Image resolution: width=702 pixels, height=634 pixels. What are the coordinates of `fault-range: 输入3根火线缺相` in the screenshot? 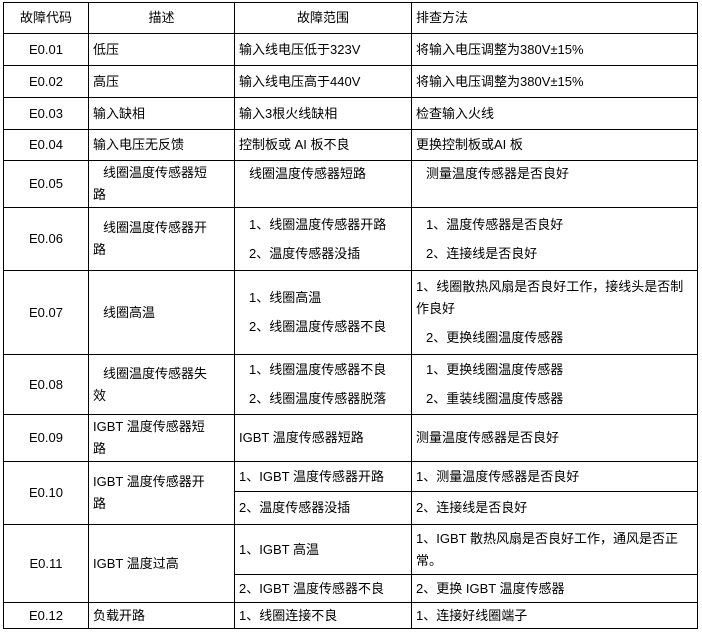 It's located at (323, 113).